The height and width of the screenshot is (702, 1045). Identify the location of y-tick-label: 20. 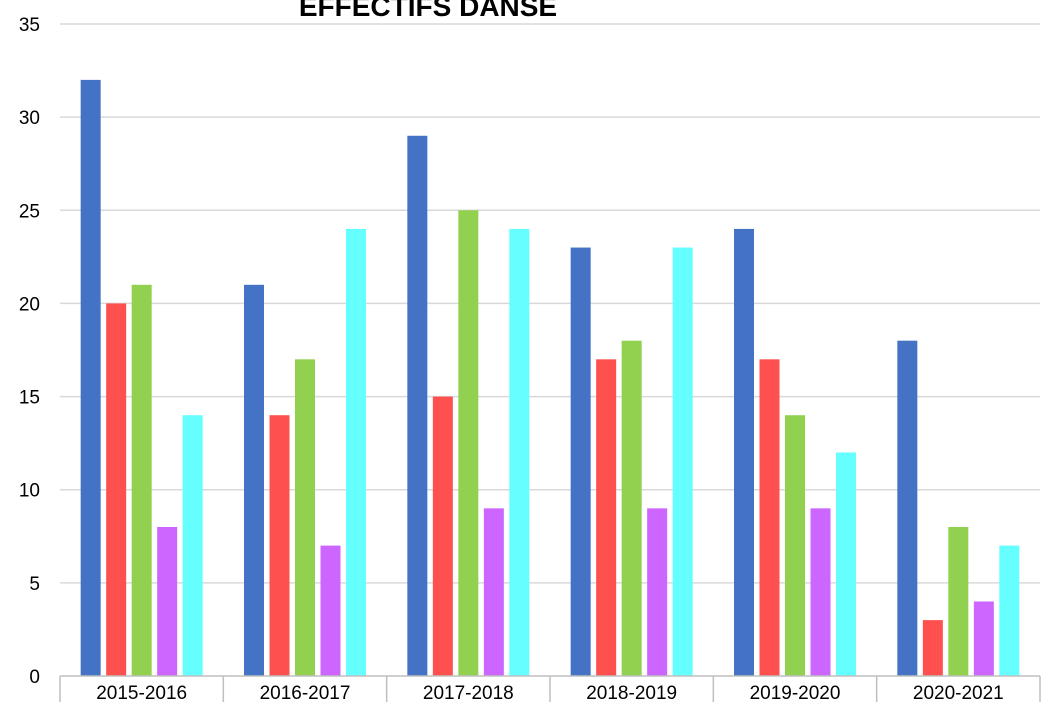
(29, 304).